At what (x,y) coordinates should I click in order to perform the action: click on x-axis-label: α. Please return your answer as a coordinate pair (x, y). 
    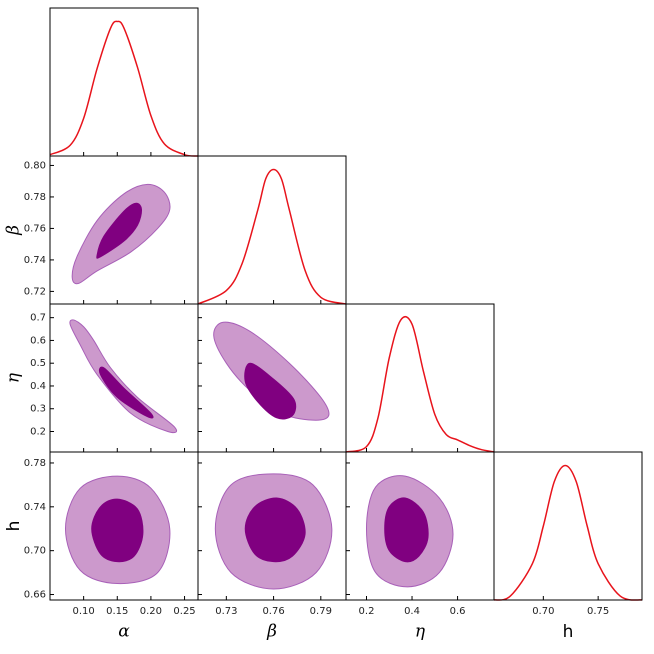
    Looking at the image, I should click on (124, 632).